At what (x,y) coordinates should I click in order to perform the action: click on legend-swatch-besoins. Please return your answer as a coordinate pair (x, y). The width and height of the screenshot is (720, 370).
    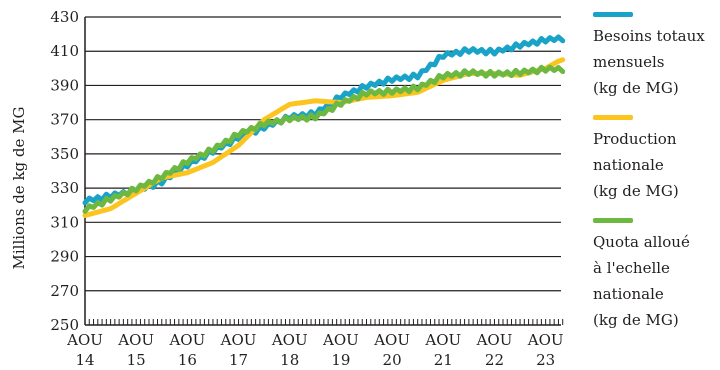
    Looking at the image, I should click on (613, 14).